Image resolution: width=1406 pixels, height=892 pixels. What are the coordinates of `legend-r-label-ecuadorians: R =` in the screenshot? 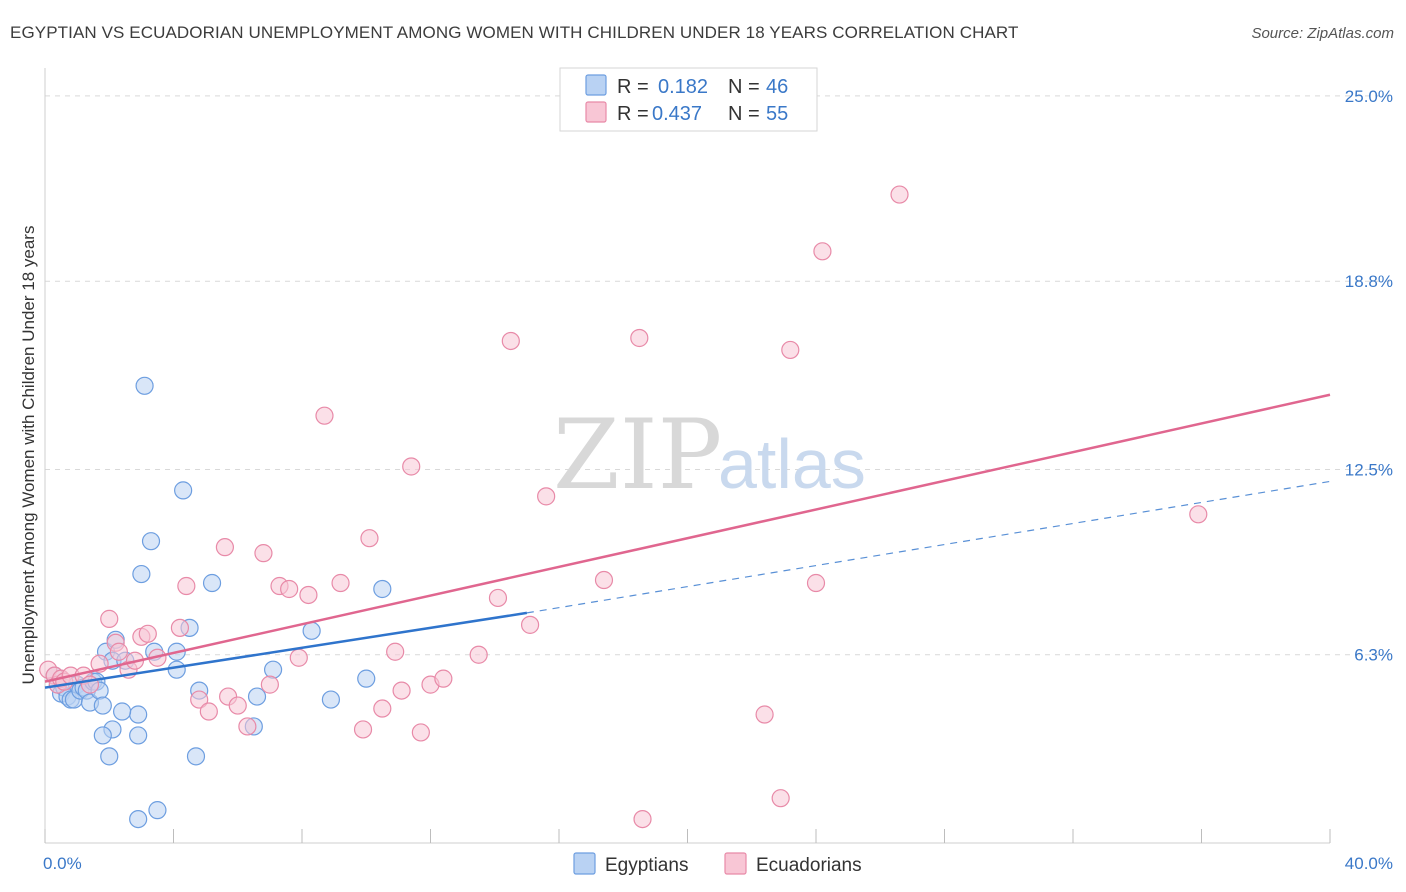 It's located at (633, 114).